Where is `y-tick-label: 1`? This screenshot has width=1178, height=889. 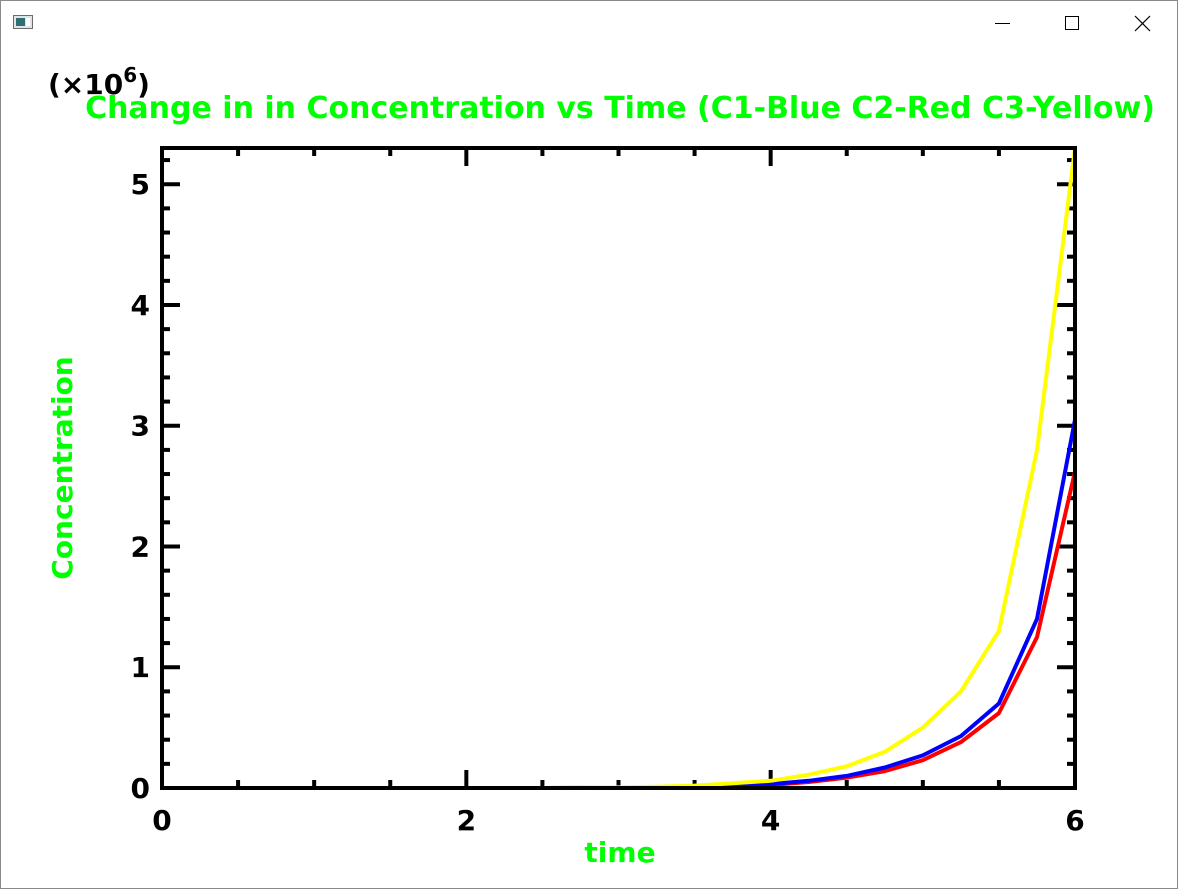 y-tick-label: 1 is located at coordinates (140, 667).